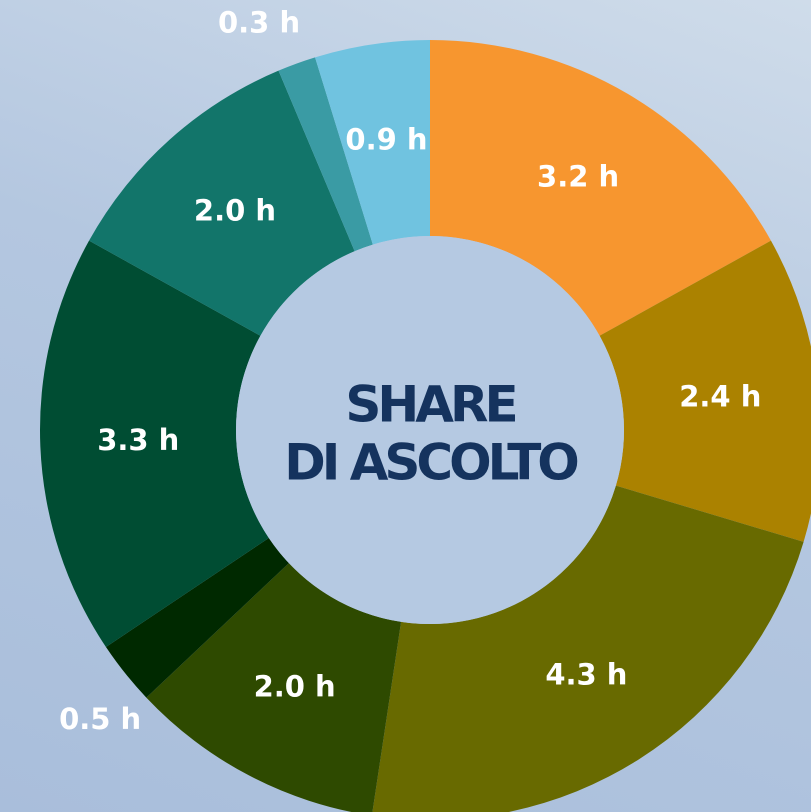 This screenshot has height=812, width=811. What do you see at coordinates (138, 440) in the screenshot?
I see `value-label: 3.3 h` at bounding box center [138, 440].